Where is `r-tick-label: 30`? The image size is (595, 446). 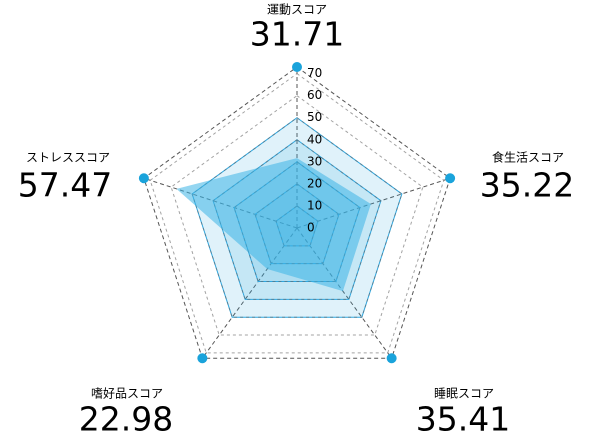 r-tick-label: 30 is located at coordinates (314, 161).